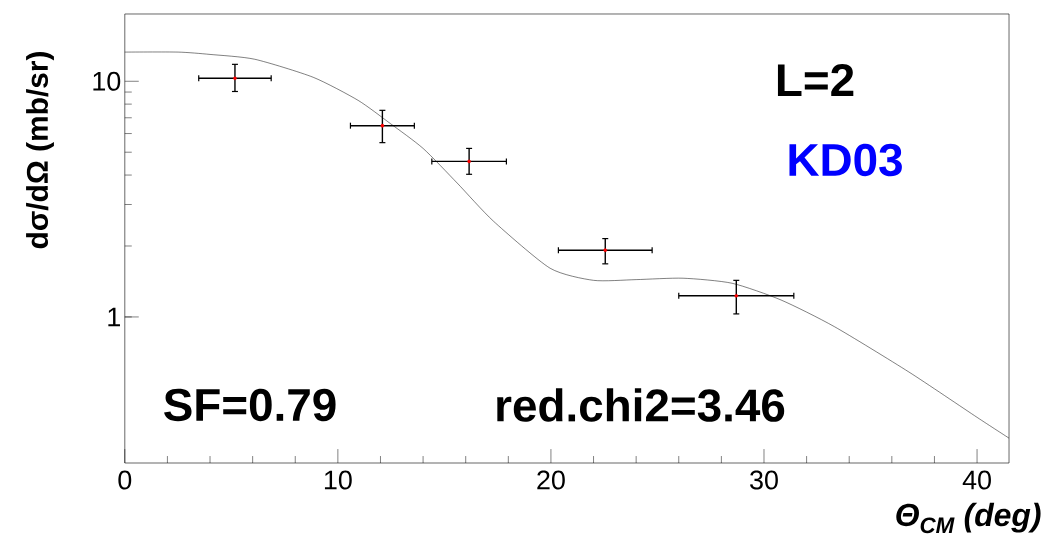 The image size is (1051, 543). What do you see at coordinates (815, 79) in the screenshot?
I see `annotation: L=2` at bounding box center [815, 79].